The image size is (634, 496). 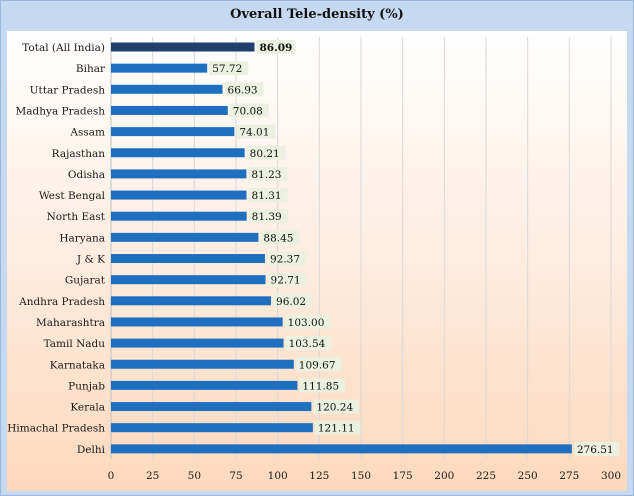 What do you see at coordinates (61, 302) in the screenshot?
I see `category-label: Andhra Pradesh` at bounding box center [61, 302].